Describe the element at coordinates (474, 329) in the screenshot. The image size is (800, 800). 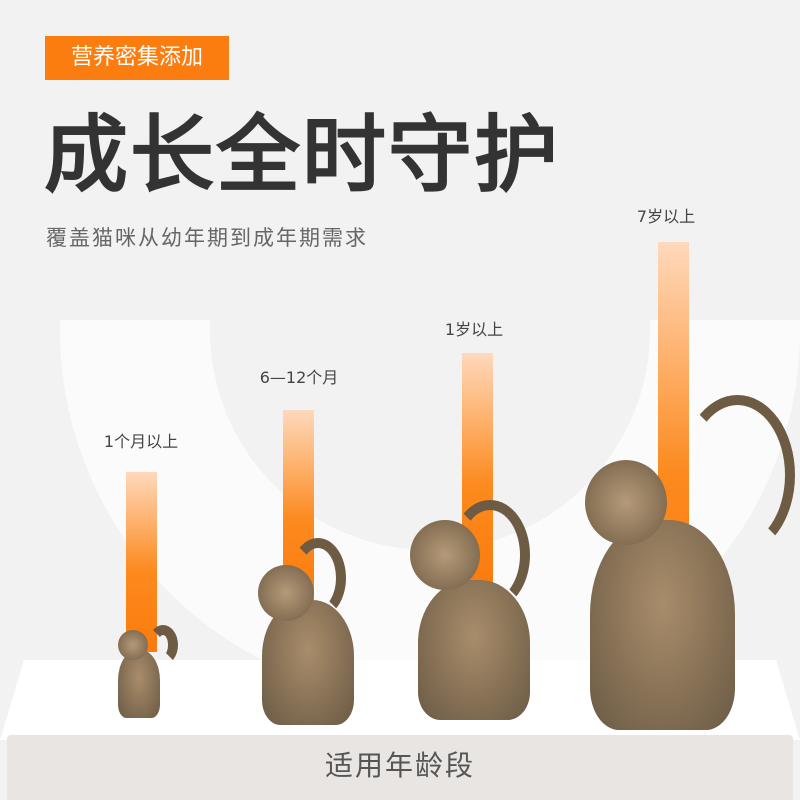
I see `stage-label-3: 1岁以上` at that location.